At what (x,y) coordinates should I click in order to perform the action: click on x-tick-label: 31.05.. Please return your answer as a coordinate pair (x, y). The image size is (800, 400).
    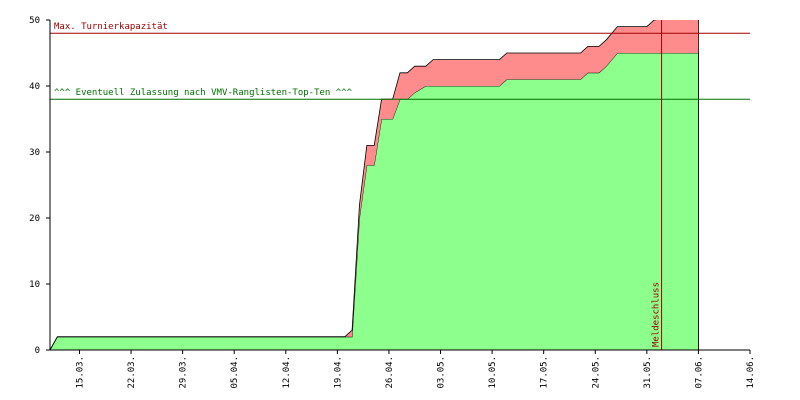
    Looking at the image, I should click on (648, 372).